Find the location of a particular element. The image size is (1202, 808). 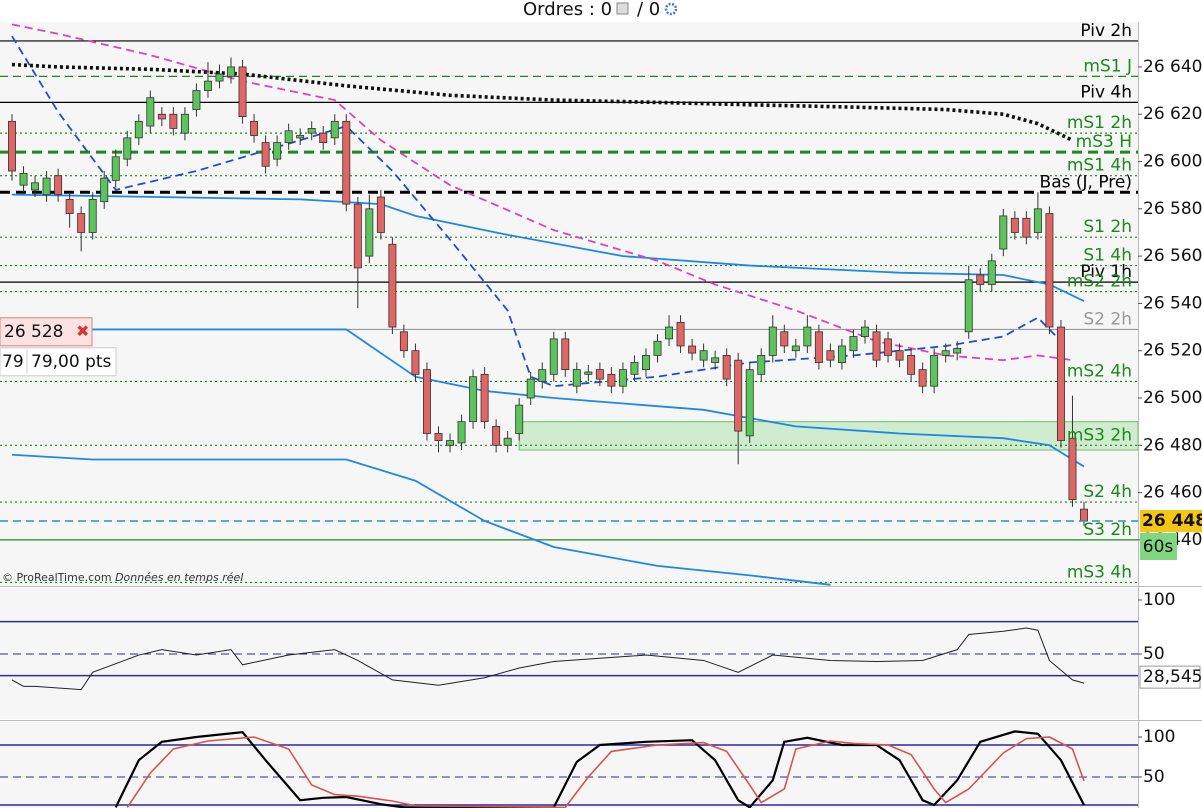

y-tick-label: 100 is located at coordinates (1159, 737).